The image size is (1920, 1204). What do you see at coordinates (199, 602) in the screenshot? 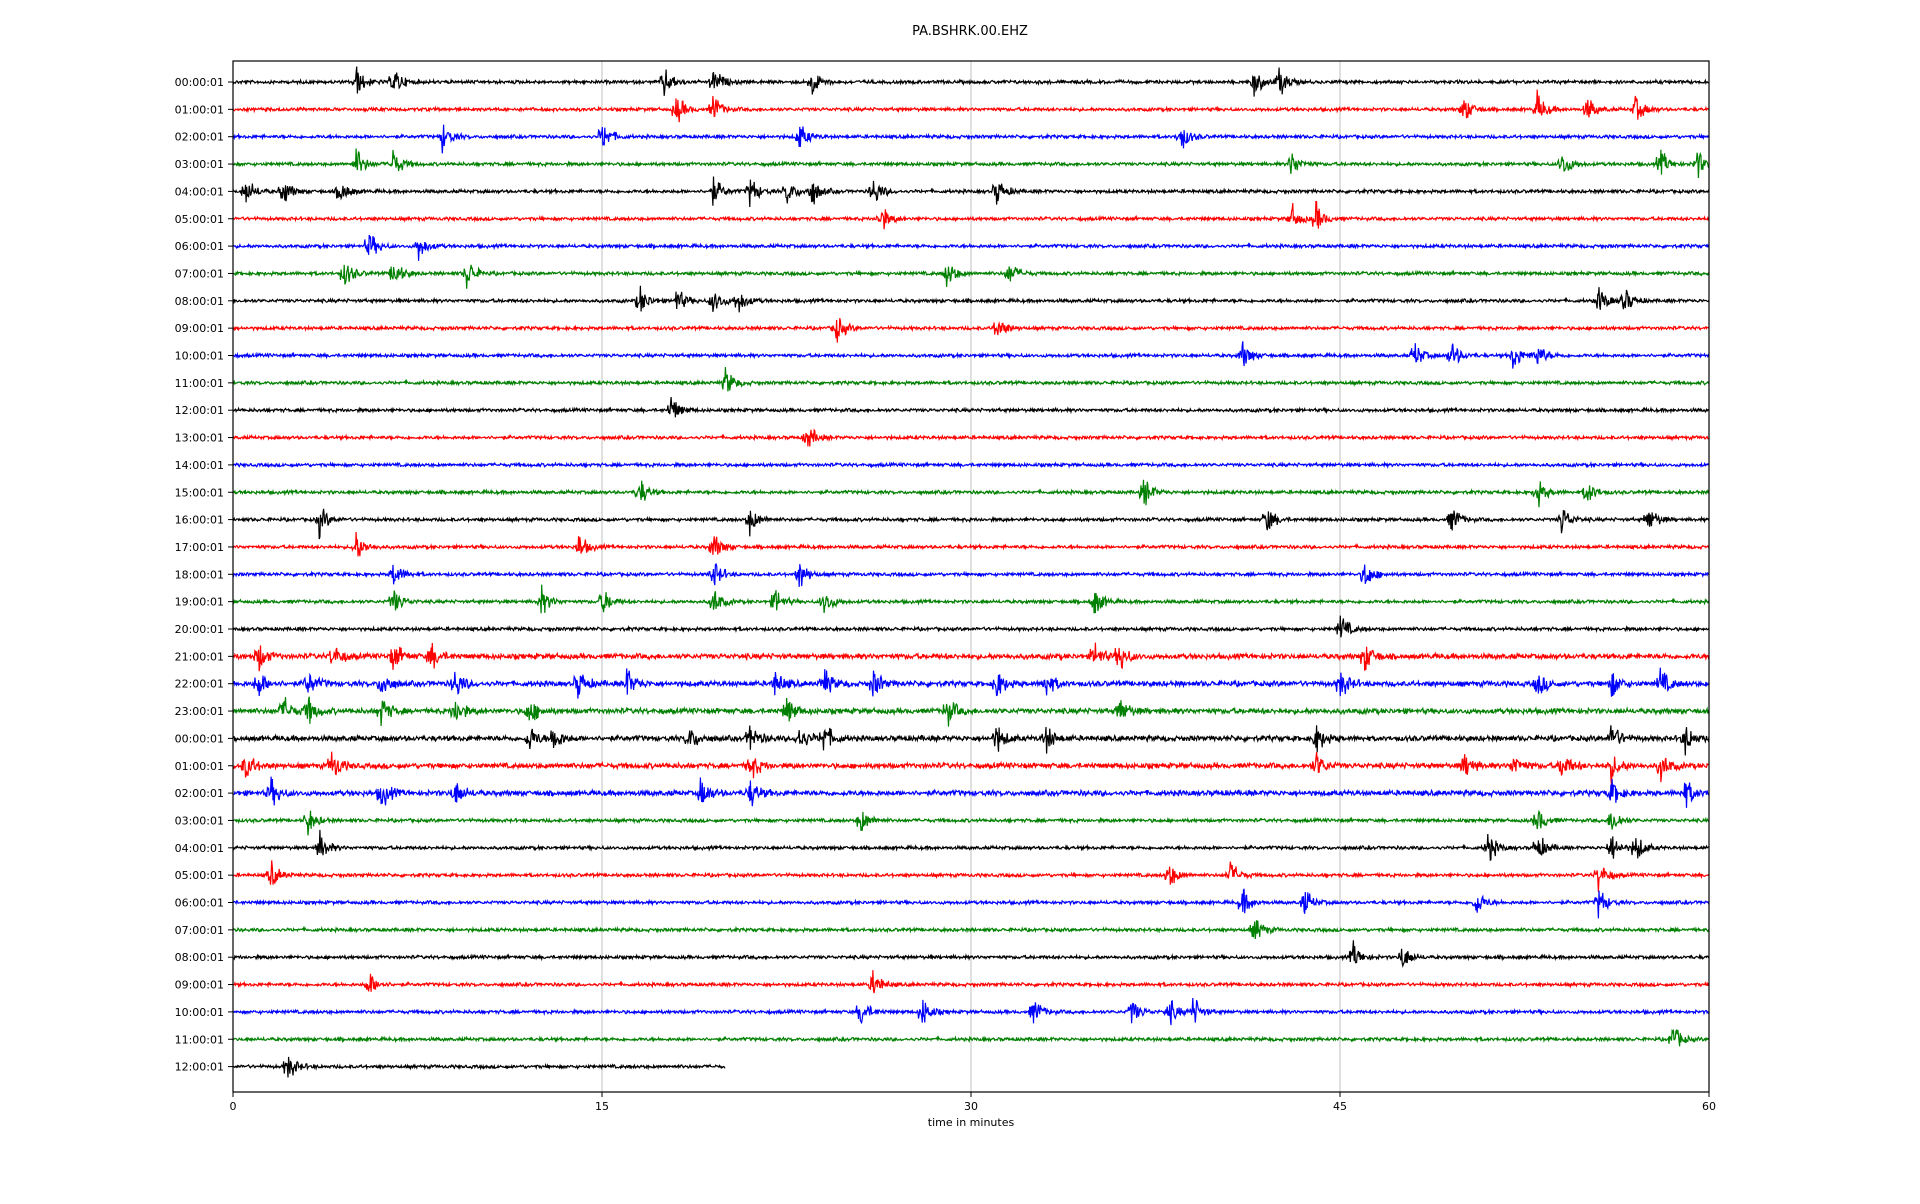
I see `row-label: 19:00:01` at bounding box center [199, 602].